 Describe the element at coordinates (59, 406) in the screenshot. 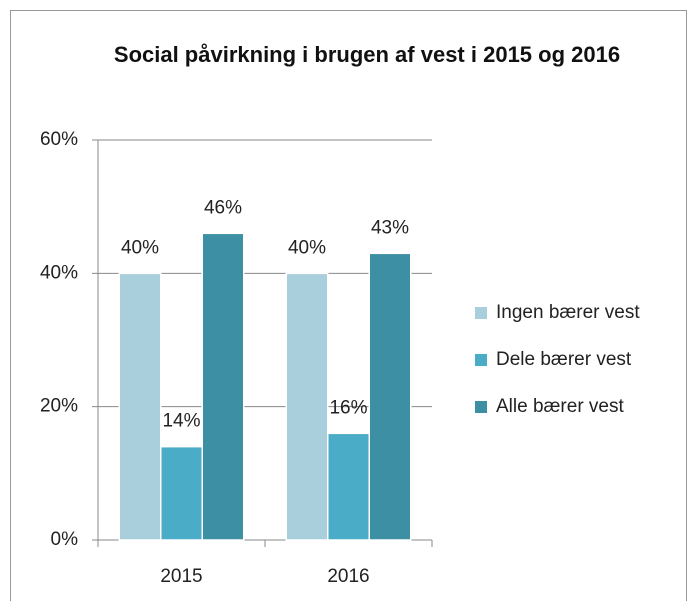

I see `y-tick-label: 20%` at that location.